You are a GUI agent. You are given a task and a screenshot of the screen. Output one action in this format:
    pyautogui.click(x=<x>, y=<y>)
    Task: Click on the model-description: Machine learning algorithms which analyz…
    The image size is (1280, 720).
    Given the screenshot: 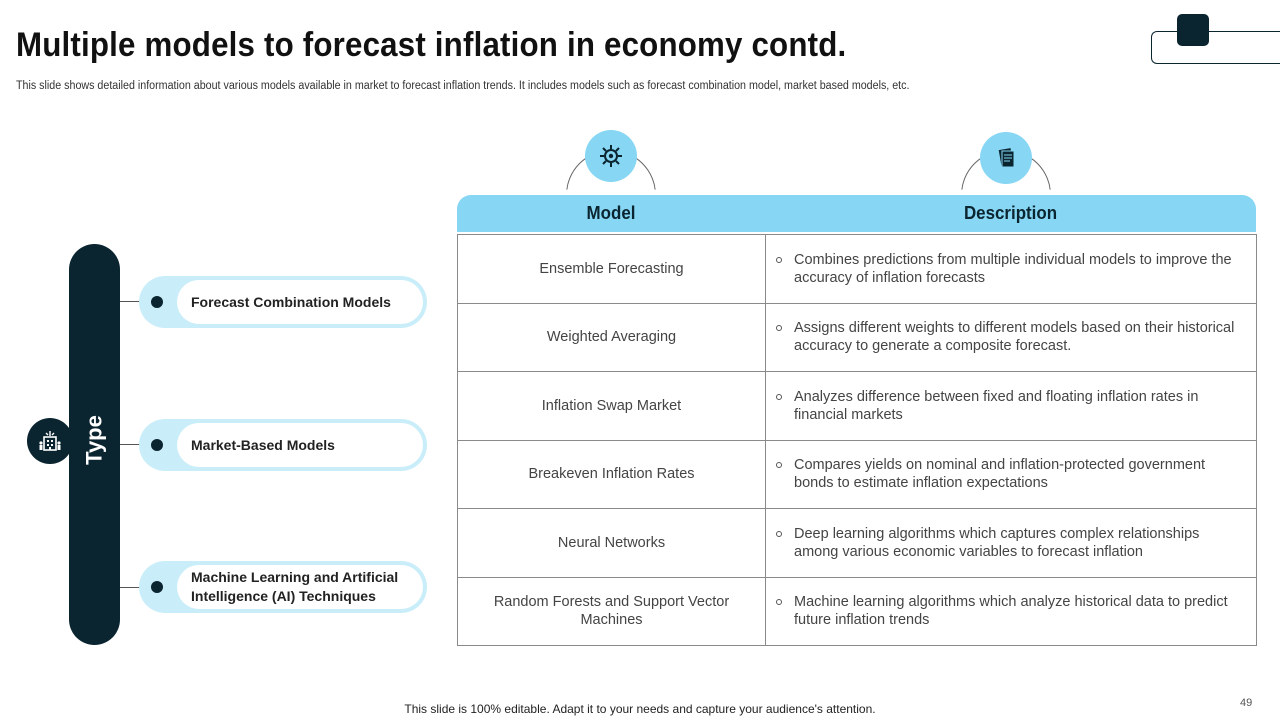 What is the action you would take?
    pyautogui.click(x=1011, y=611)
    